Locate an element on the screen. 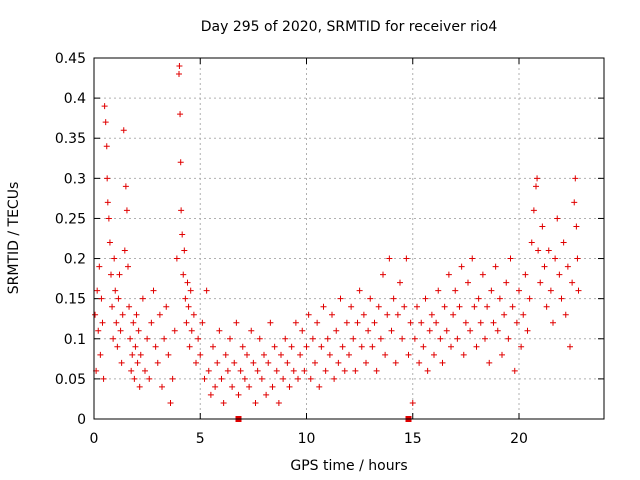 This screenshot has width=640, height=480. x-tick-label: 10 is located at coordinates (307, 439).